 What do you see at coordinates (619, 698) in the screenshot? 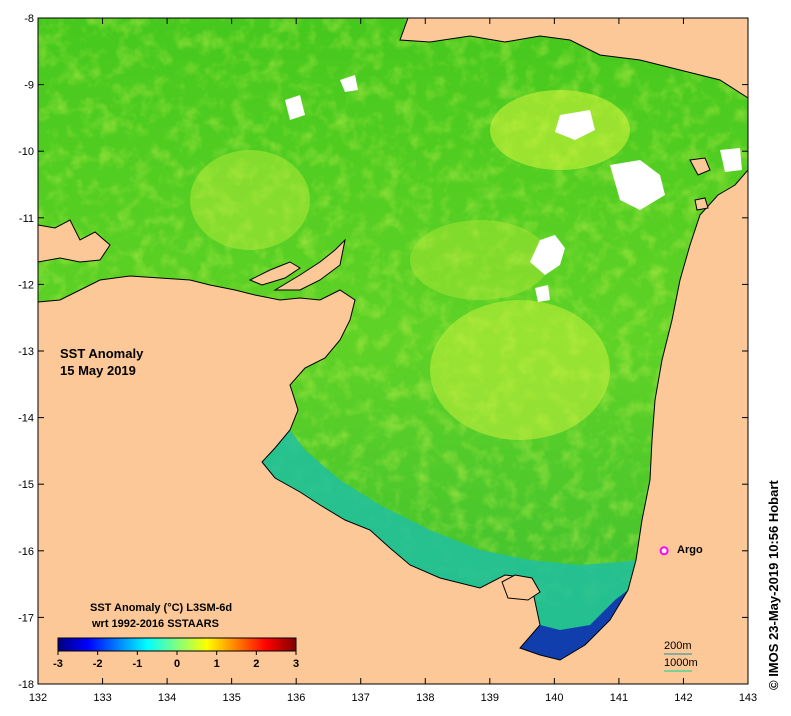
I see `x-tick-label: 141` at bounding box center [619, 698].